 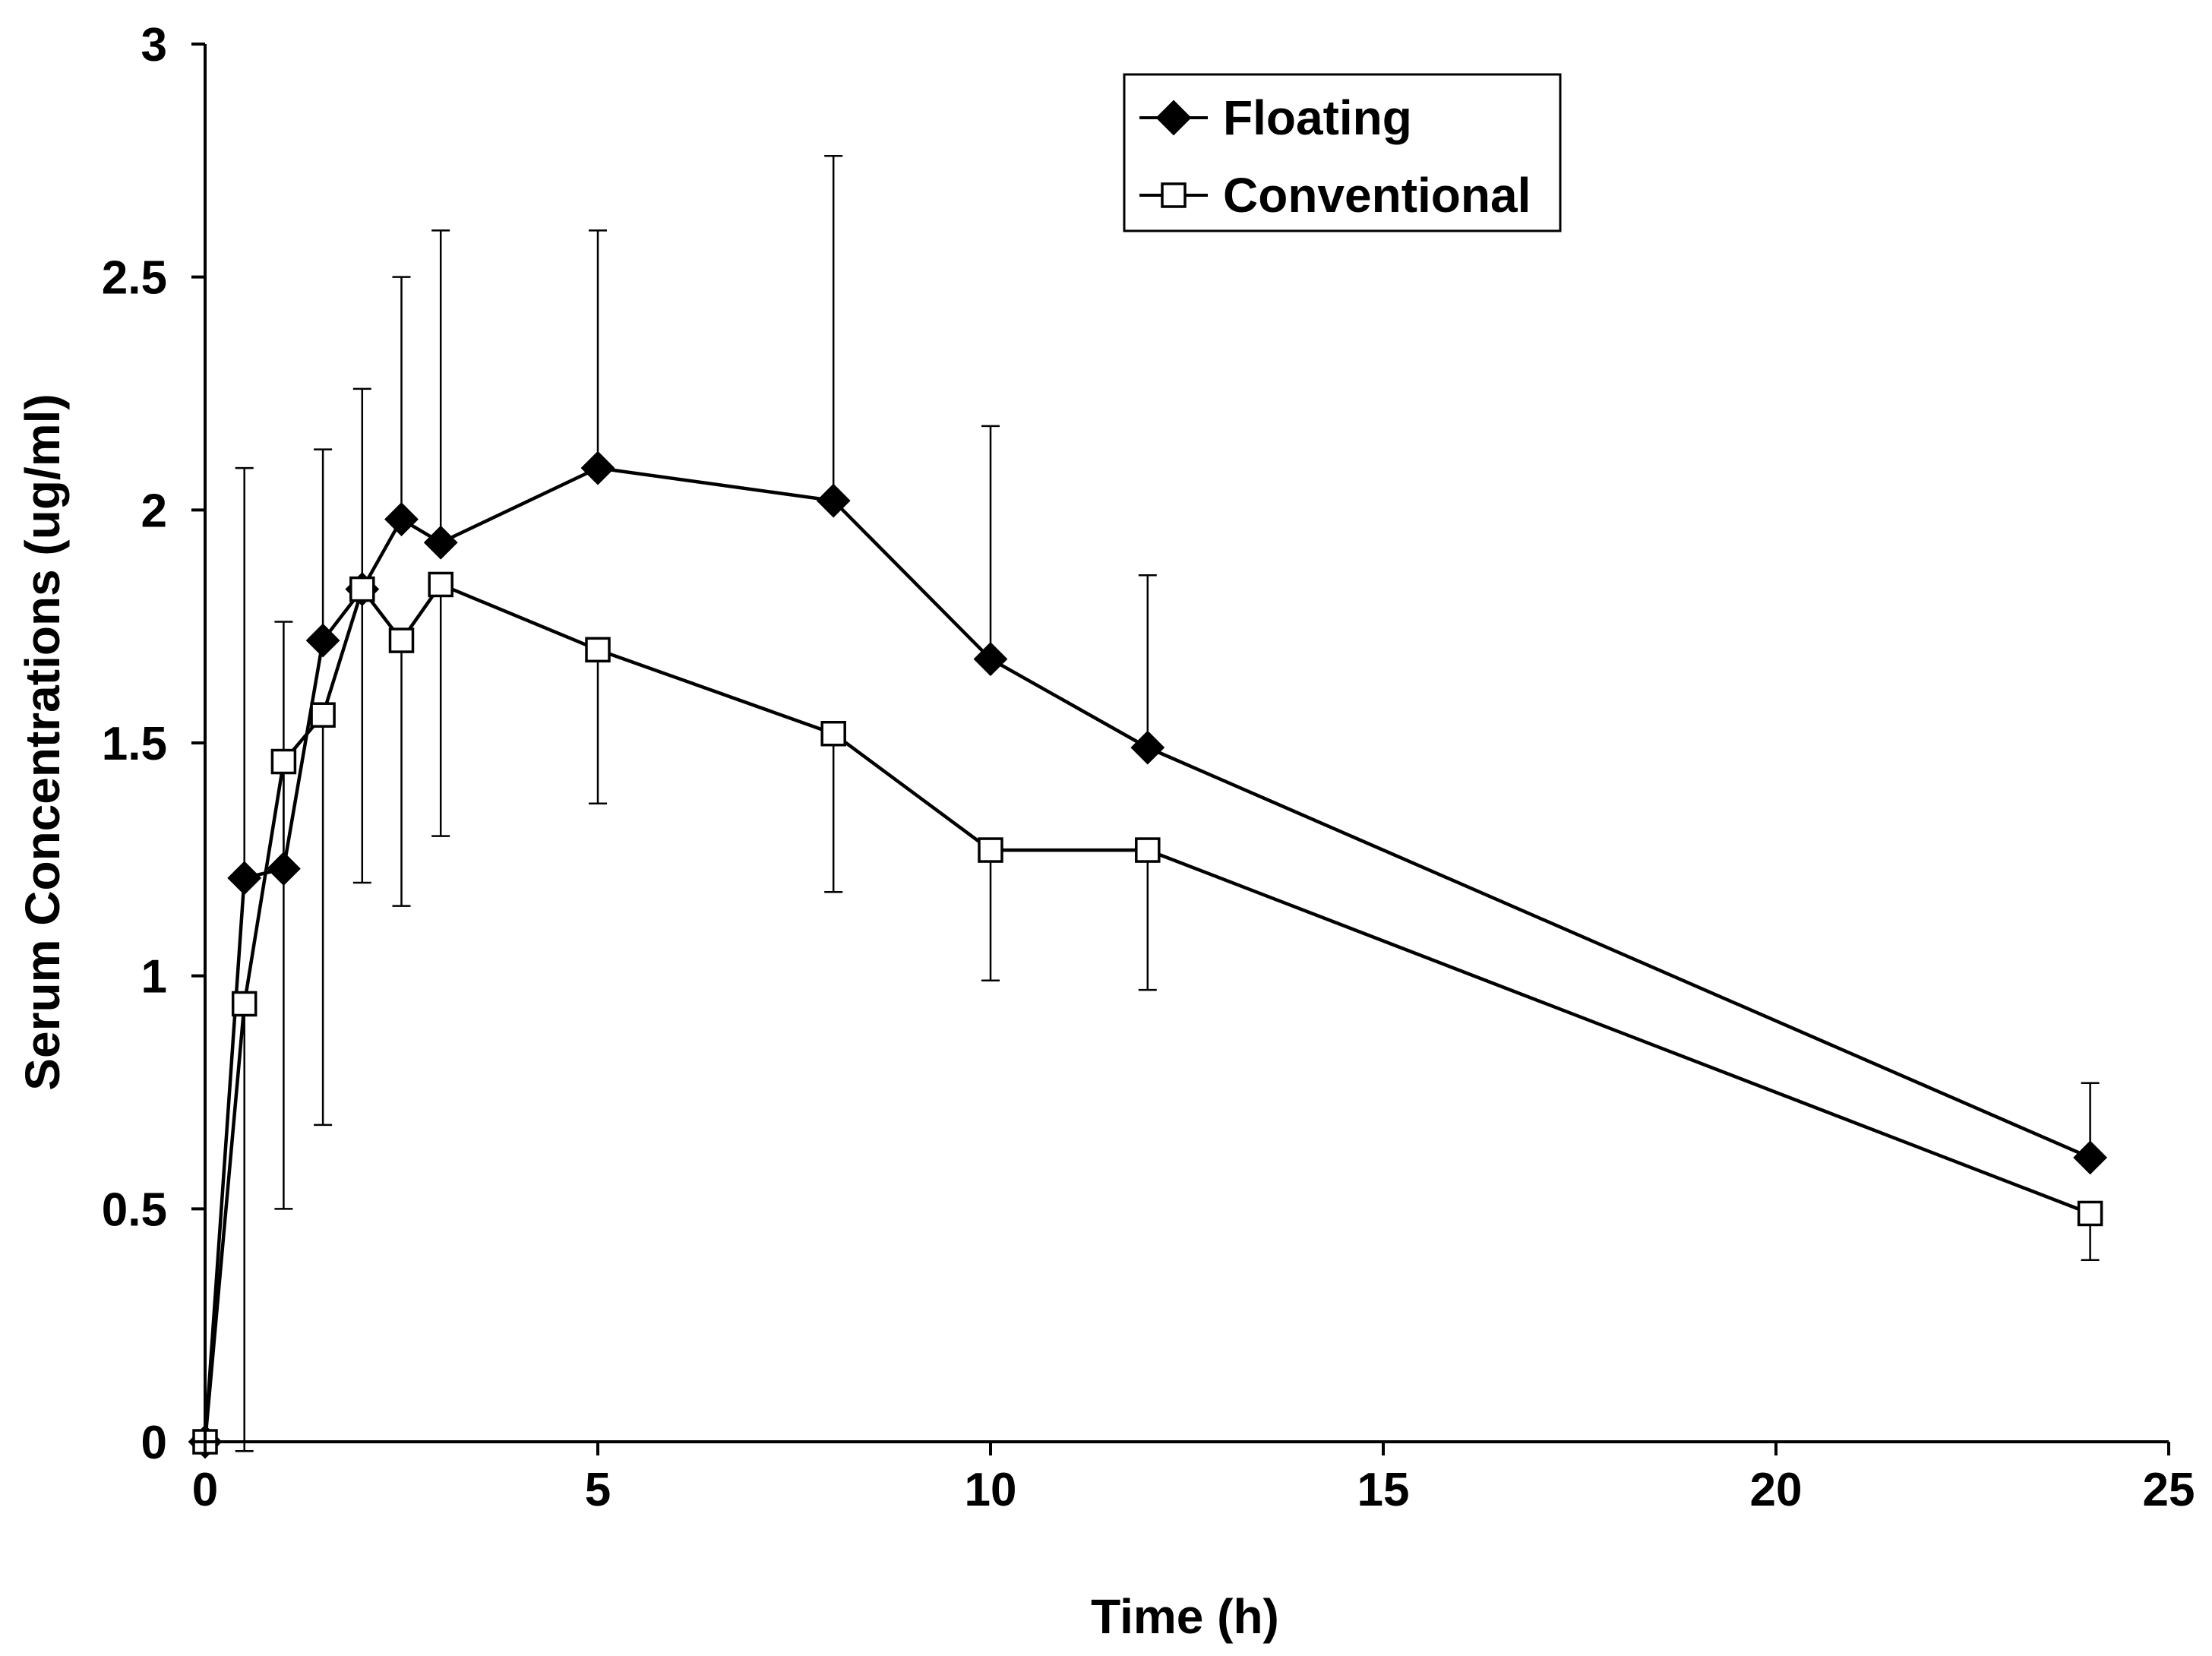 I want to click on legend-conventional-marker, so click(x=1174, y=195).